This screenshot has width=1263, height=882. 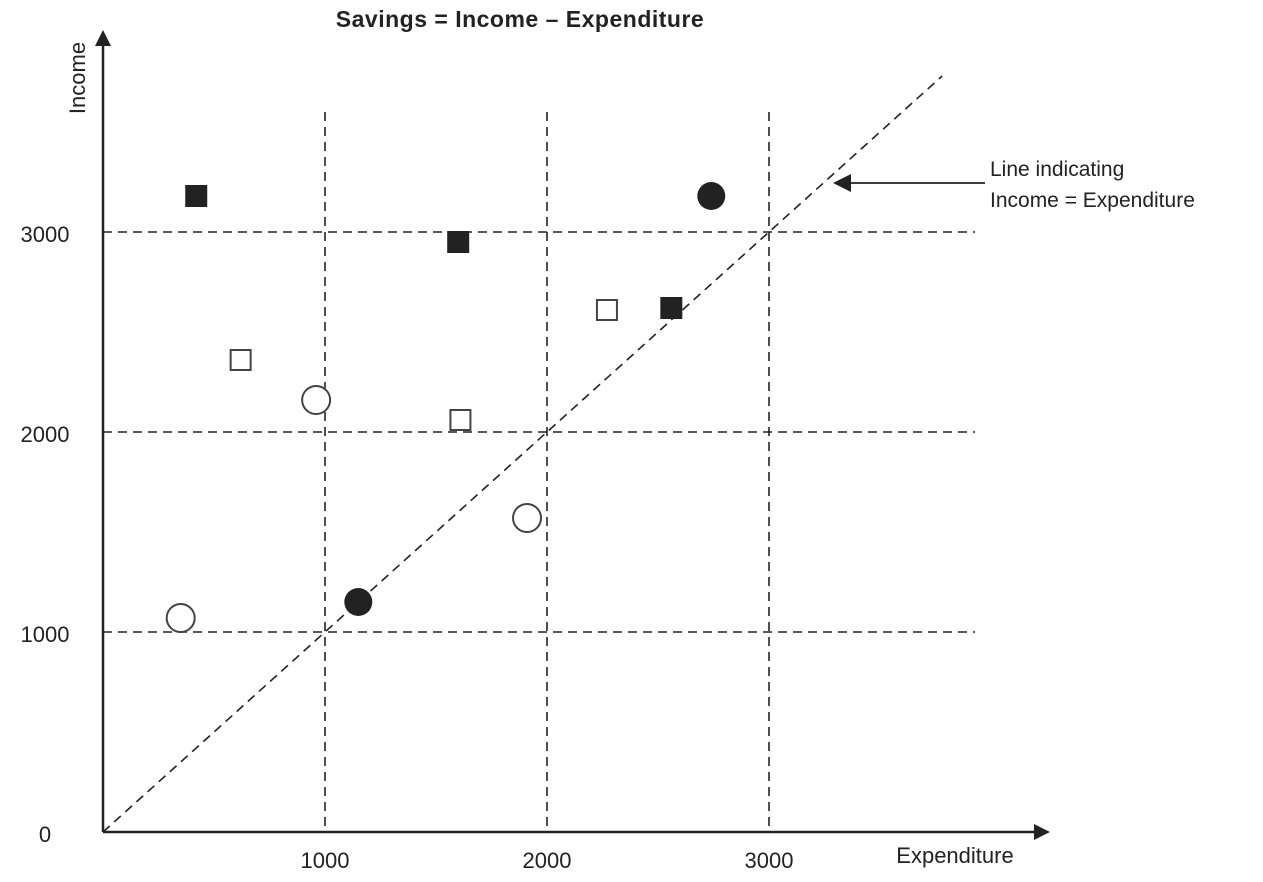 I want to click on y-tick-label: 3000, so click(x=45, y=234).